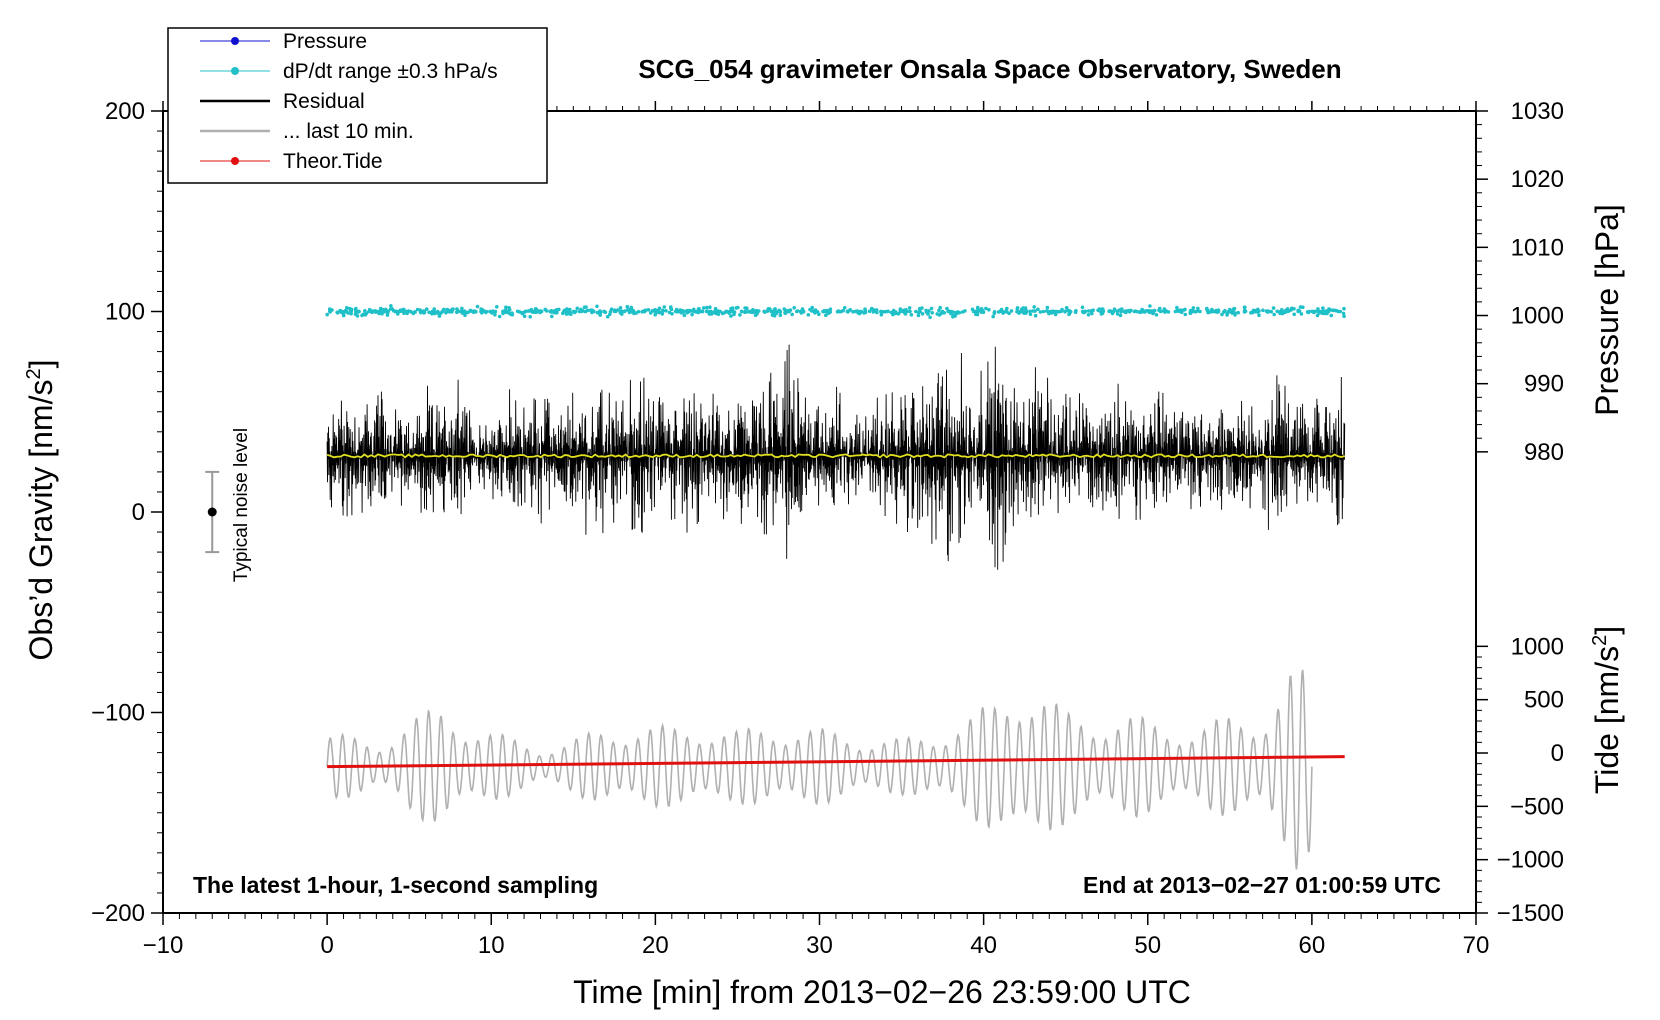  Describe the element at coordinates (390, 71) in the screenshot. I see `legend-label-dpdt: dP/dt range ±0.3 hPa/s` at that location.